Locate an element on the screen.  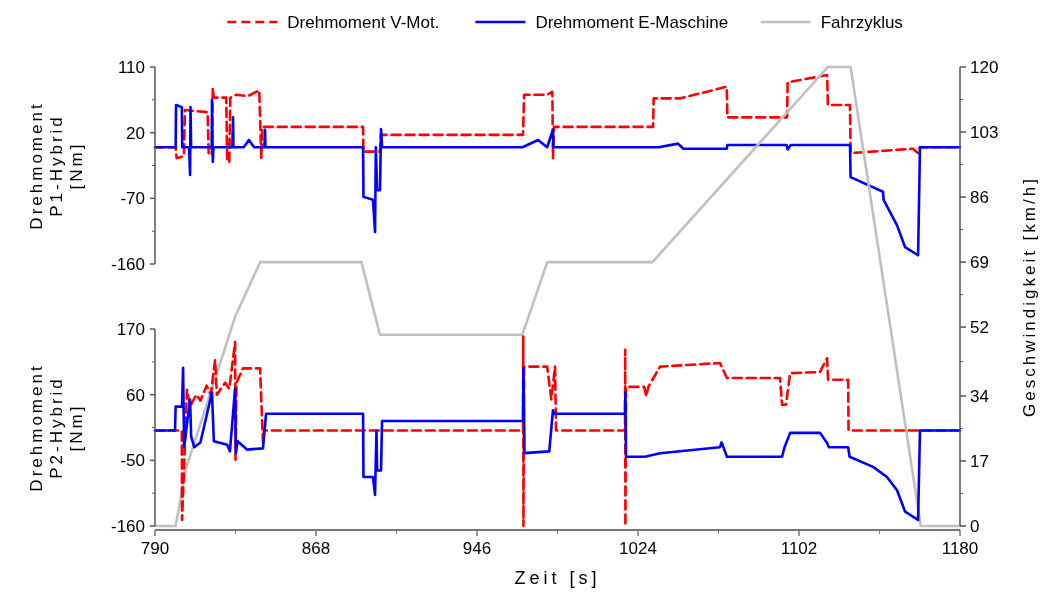
y2-tick-label: 52 is located at coordinates (979, 328).